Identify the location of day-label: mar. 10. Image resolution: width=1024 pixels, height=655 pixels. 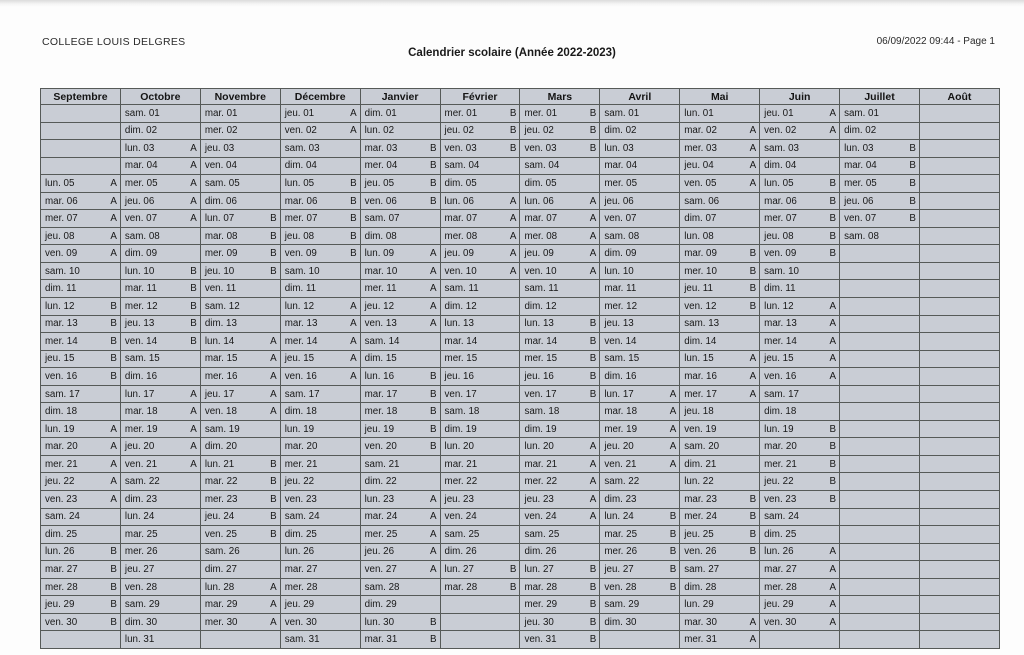
(381, 271).